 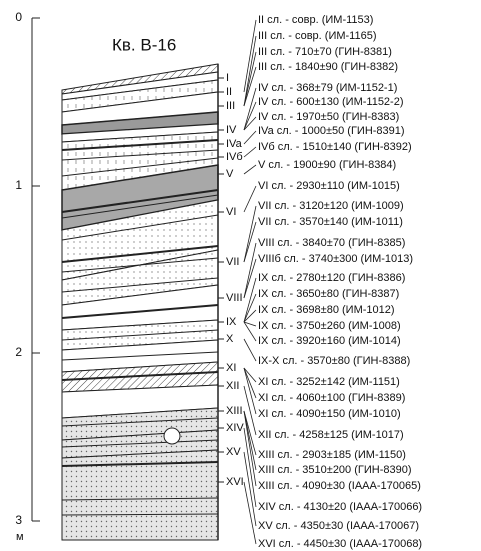 I want to click on layer-label: VIII, so click(x=234, y=298).